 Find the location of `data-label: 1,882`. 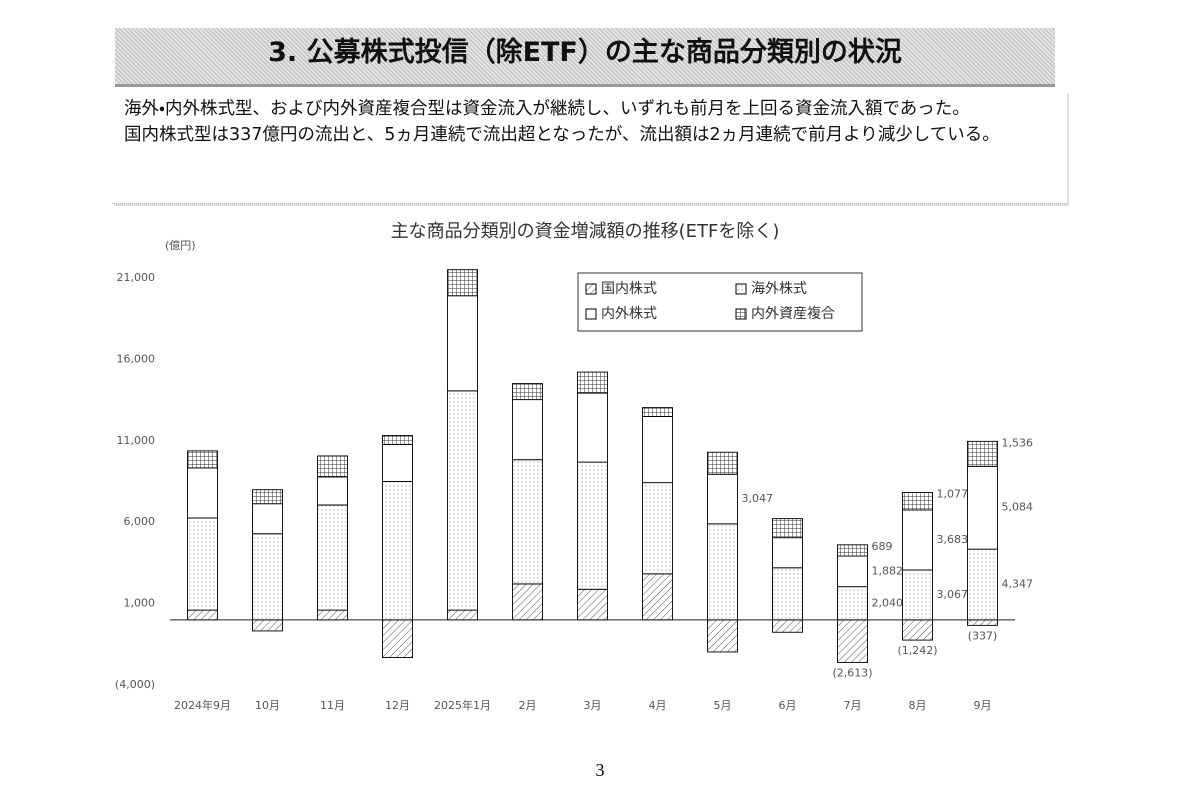

data-label: 1,882 is located at coordinates (888, 570).